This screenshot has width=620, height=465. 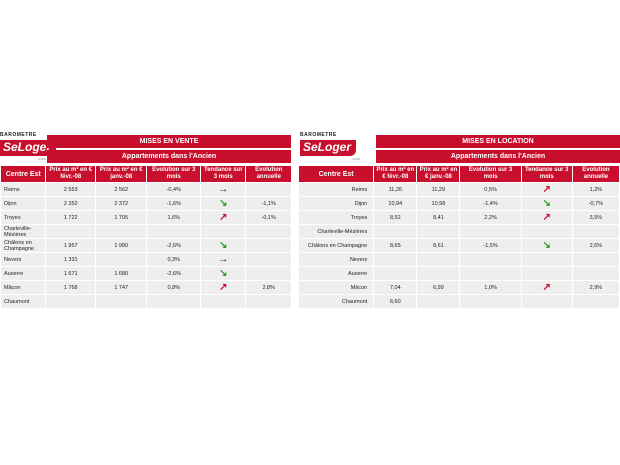 What do you see at coordinates (268, 217) in the screenshot?
I see `annual-cell: -0,1%` at bounding box center [268, 217].